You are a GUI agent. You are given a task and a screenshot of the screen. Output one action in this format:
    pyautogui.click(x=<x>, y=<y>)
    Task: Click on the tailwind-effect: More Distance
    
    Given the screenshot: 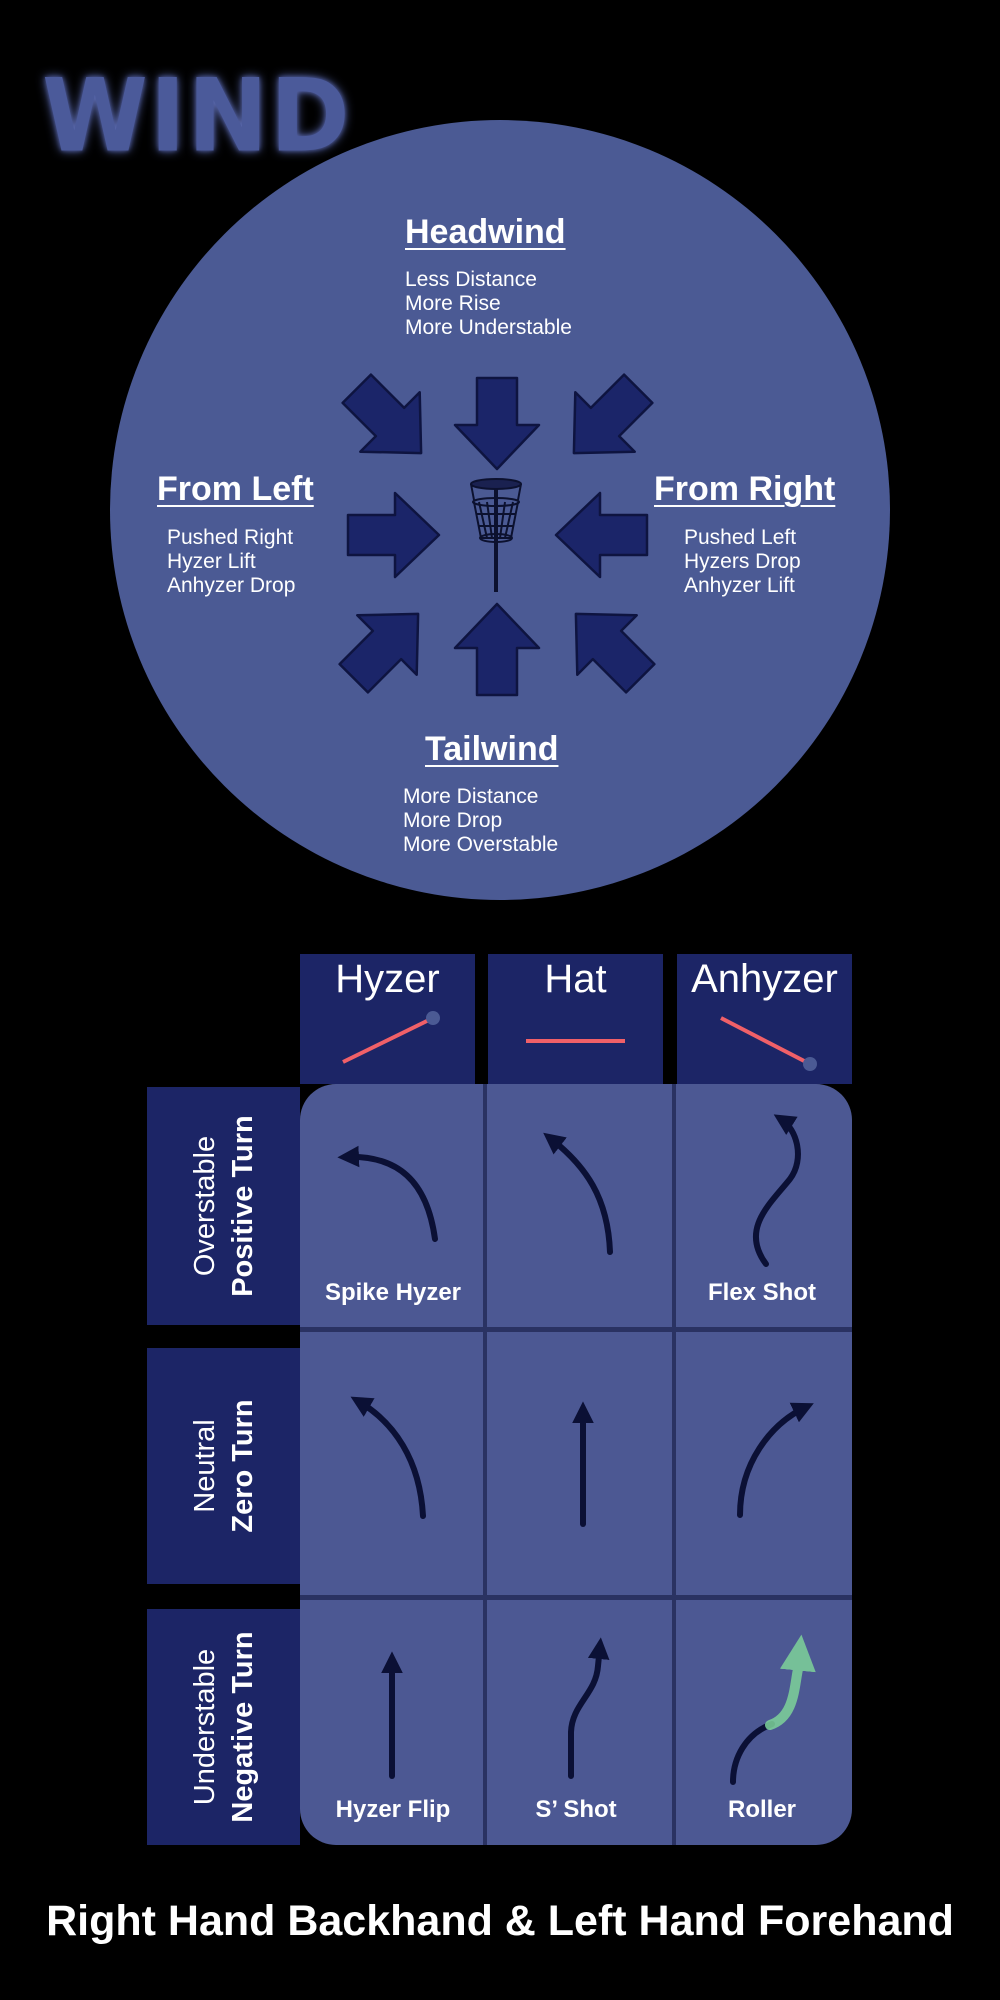 What is the action you would take?
    pyautogui.click(x=471, y=796)
    